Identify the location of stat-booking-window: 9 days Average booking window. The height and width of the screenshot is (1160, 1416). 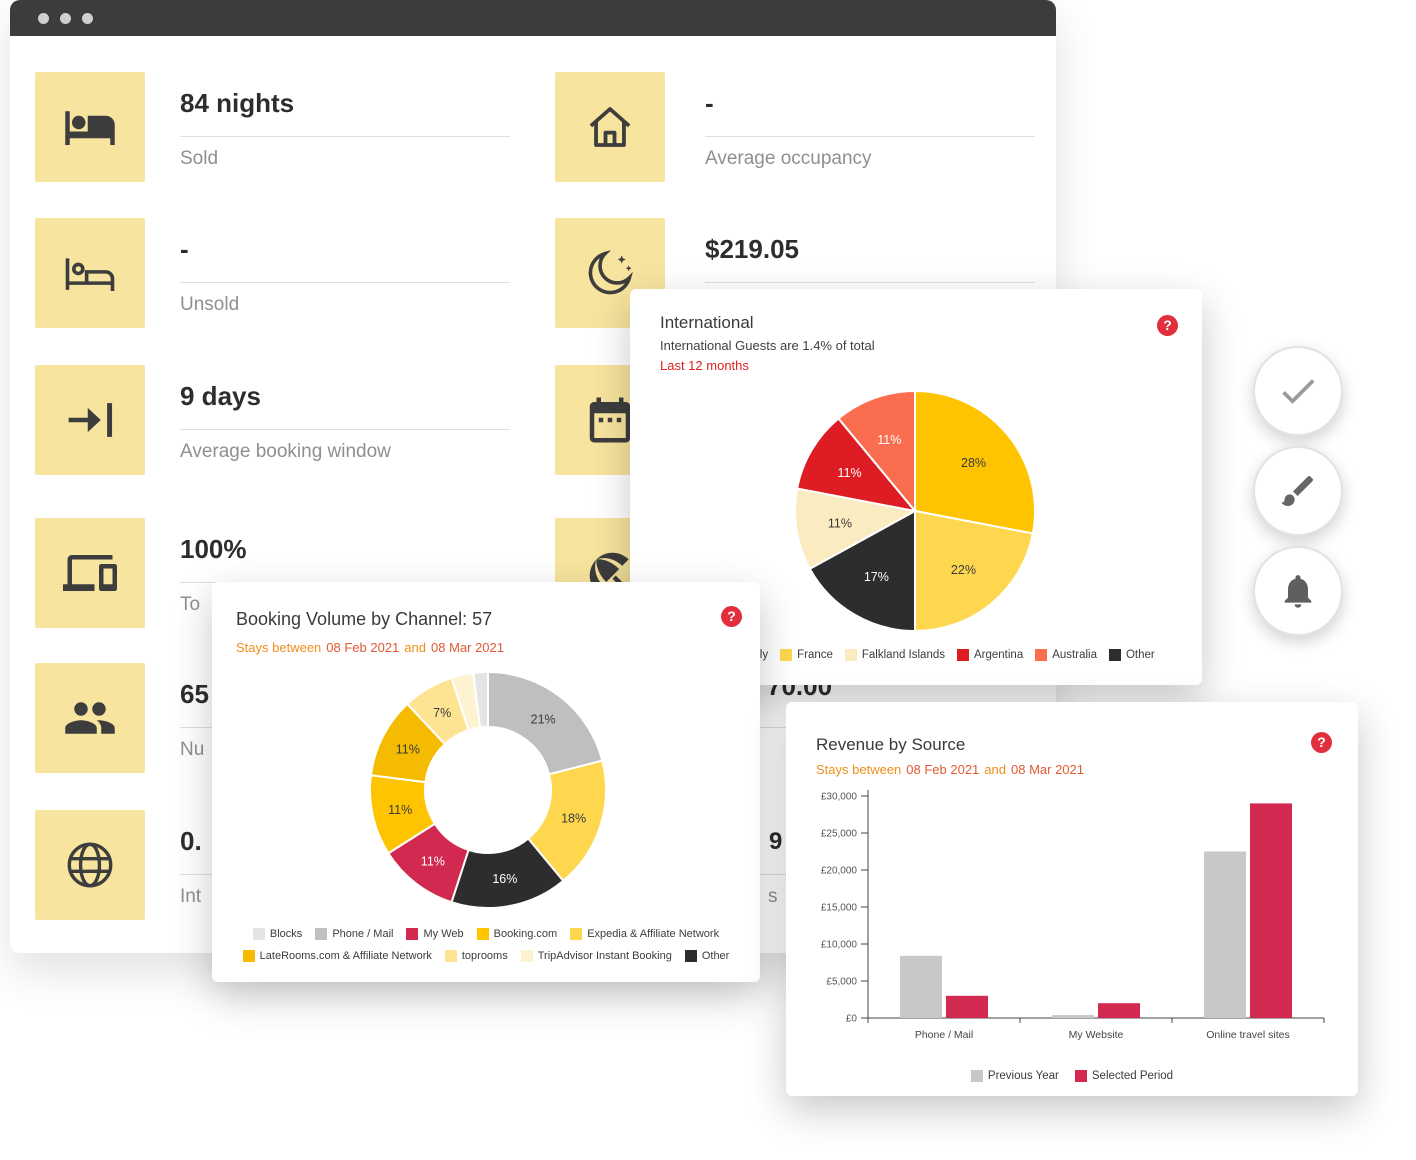
(272, 431).